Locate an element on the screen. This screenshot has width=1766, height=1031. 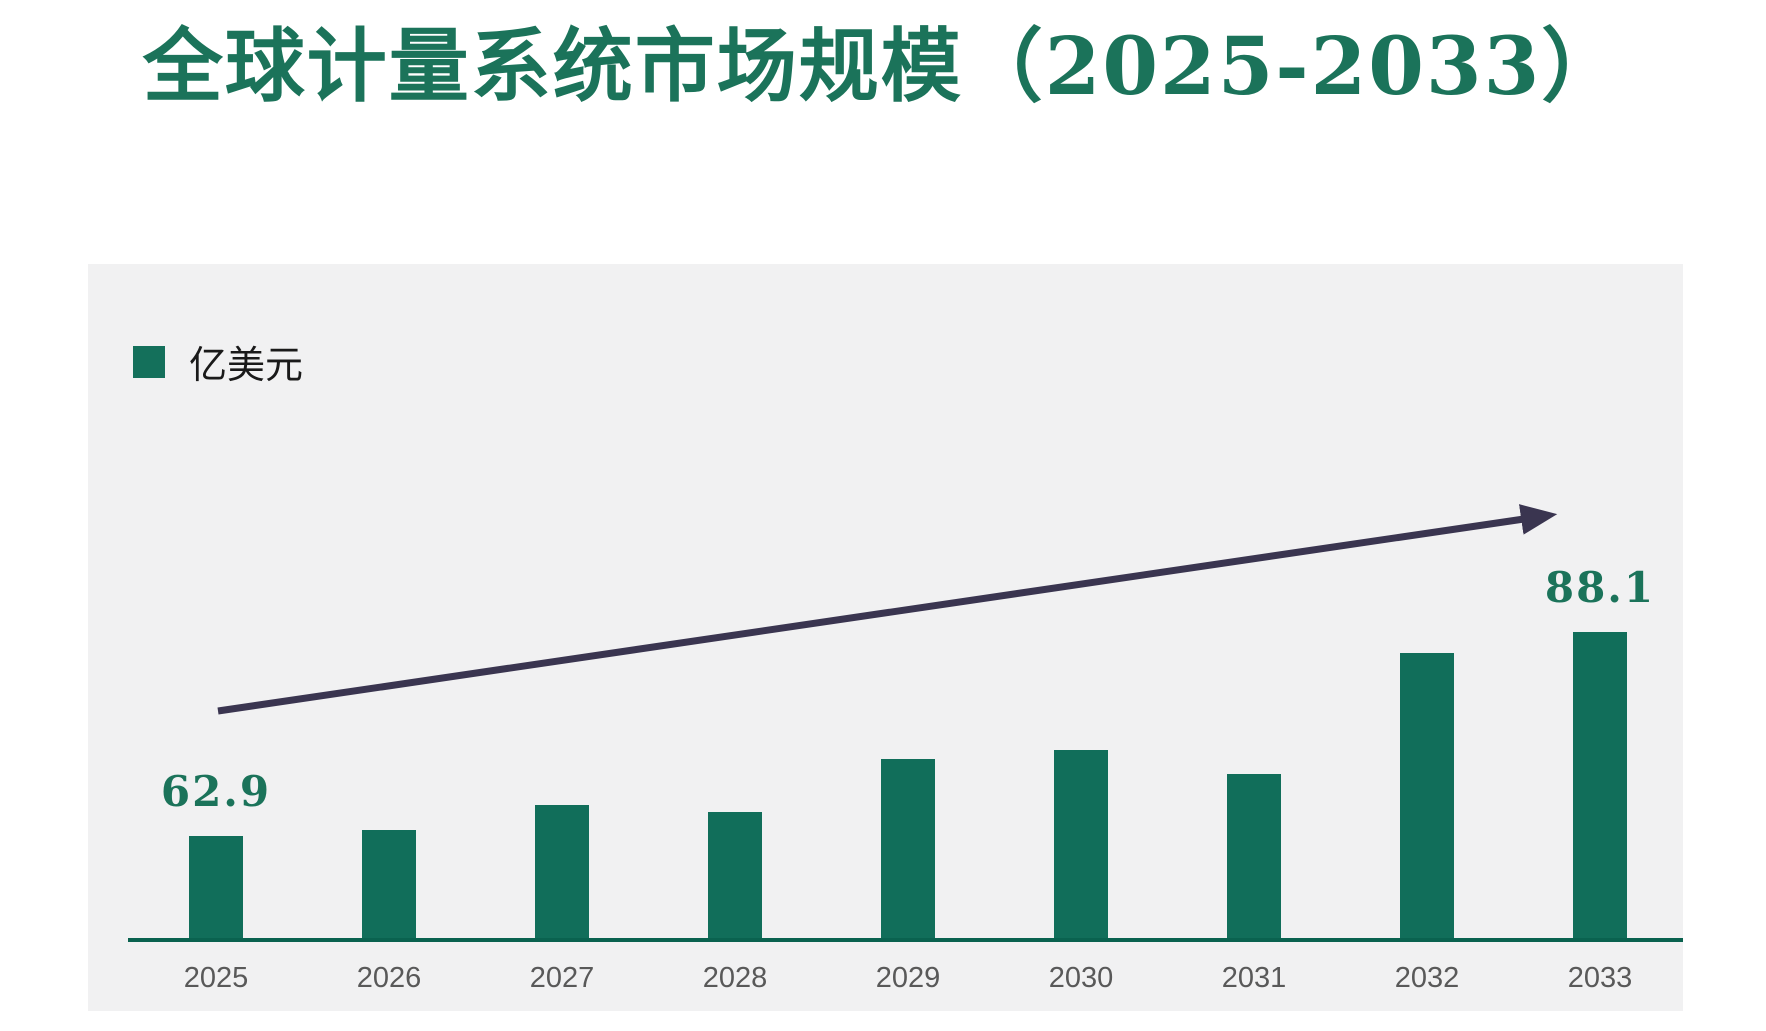
x-axis-label-2033: 2033 is located at coordinates (1600, 978).